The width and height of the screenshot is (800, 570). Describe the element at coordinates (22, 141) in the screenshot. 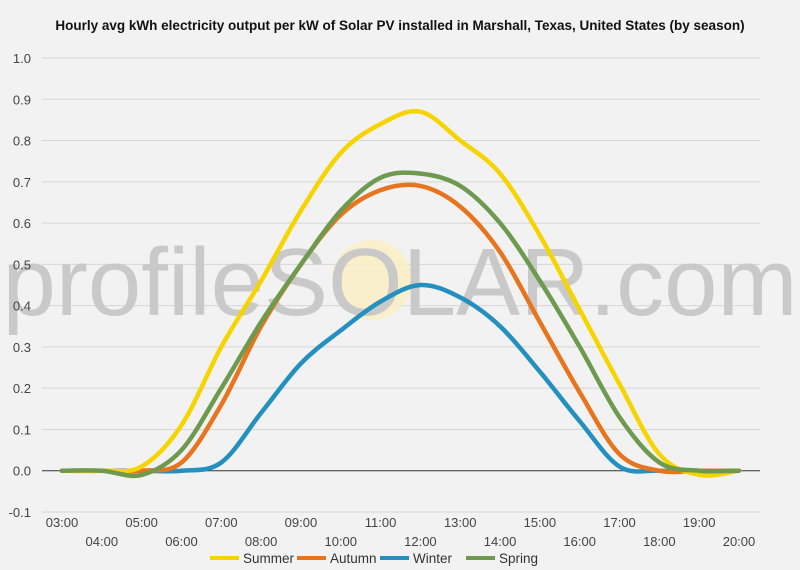

I see `y-tick-label: 0.8` at that location.